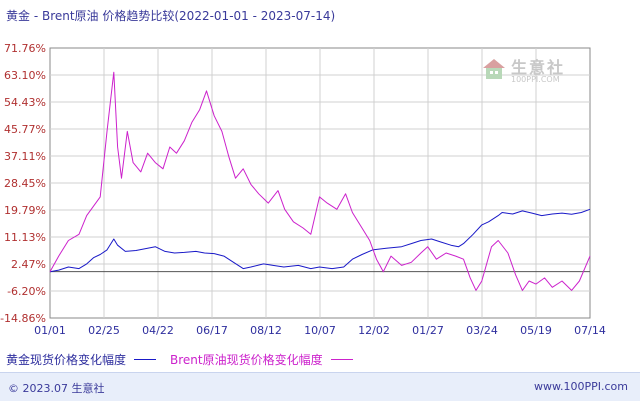  I want to click on y-tick-label: 54.43%, so click(25, 102).